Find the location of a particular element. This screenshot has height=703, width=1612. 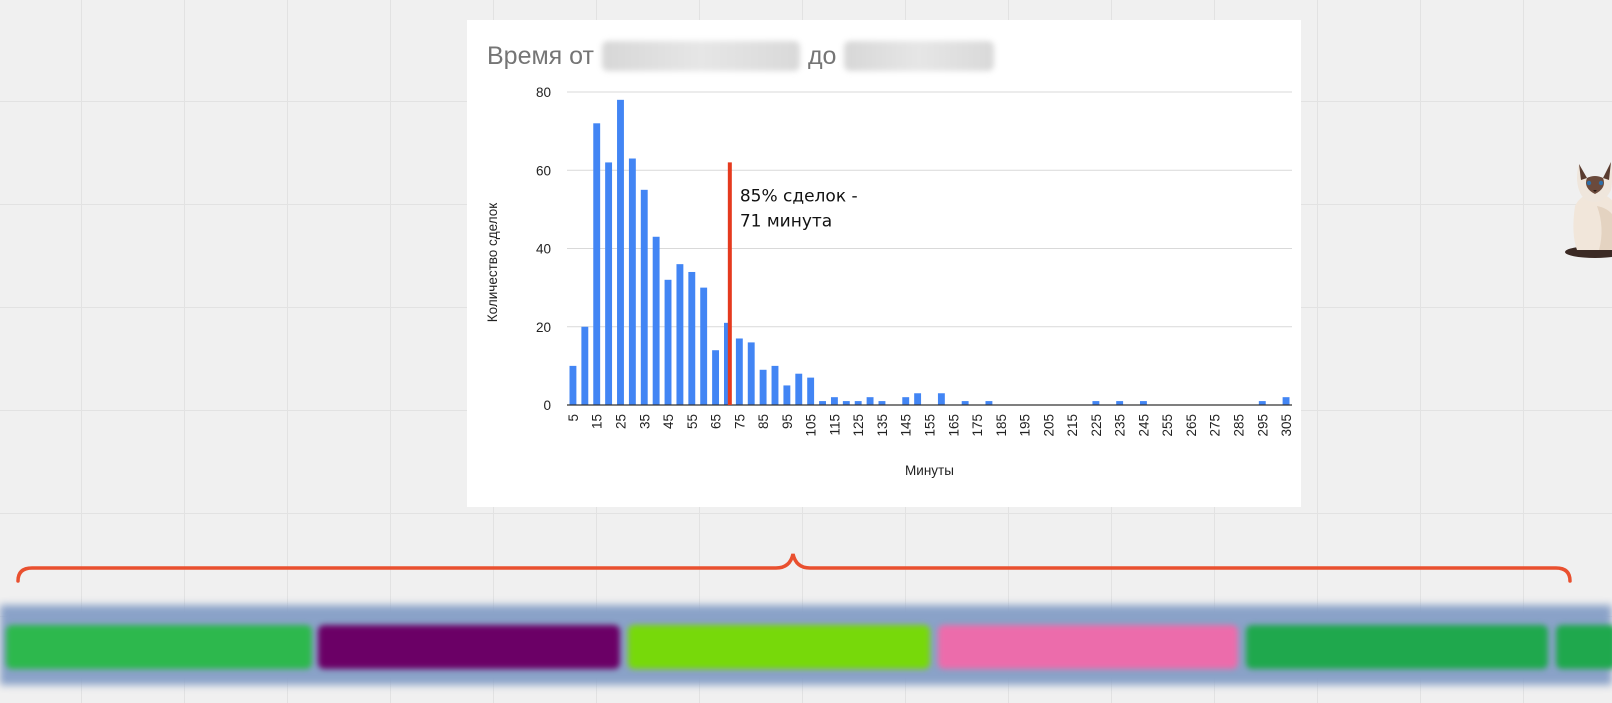

x-tick-label: 145 is located at coordinates (906, 425).